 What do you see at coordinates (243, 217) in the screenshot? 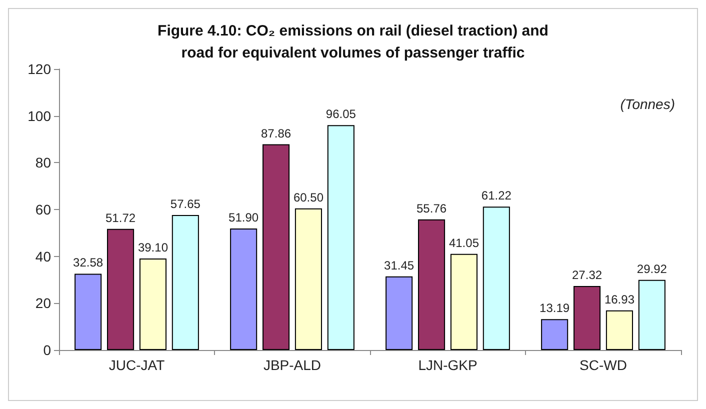
I see `data-label: 51.90` at bounding box center [243, 217].